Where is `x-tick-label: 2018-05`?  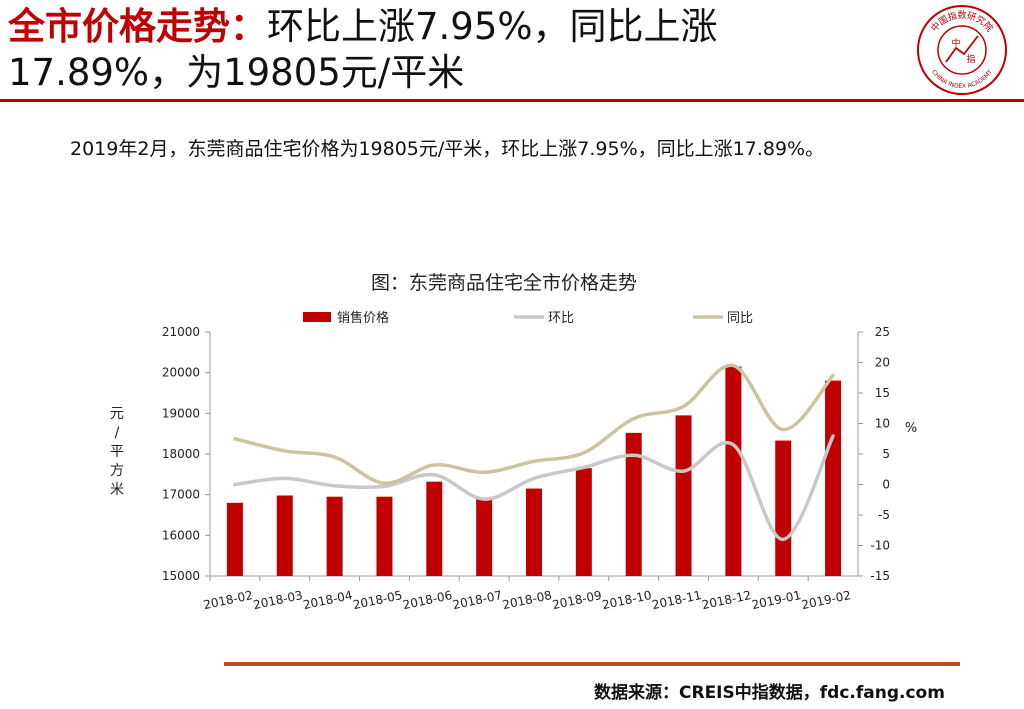 x-tick-label: 2018-05 is located at coordinates (378, 600).